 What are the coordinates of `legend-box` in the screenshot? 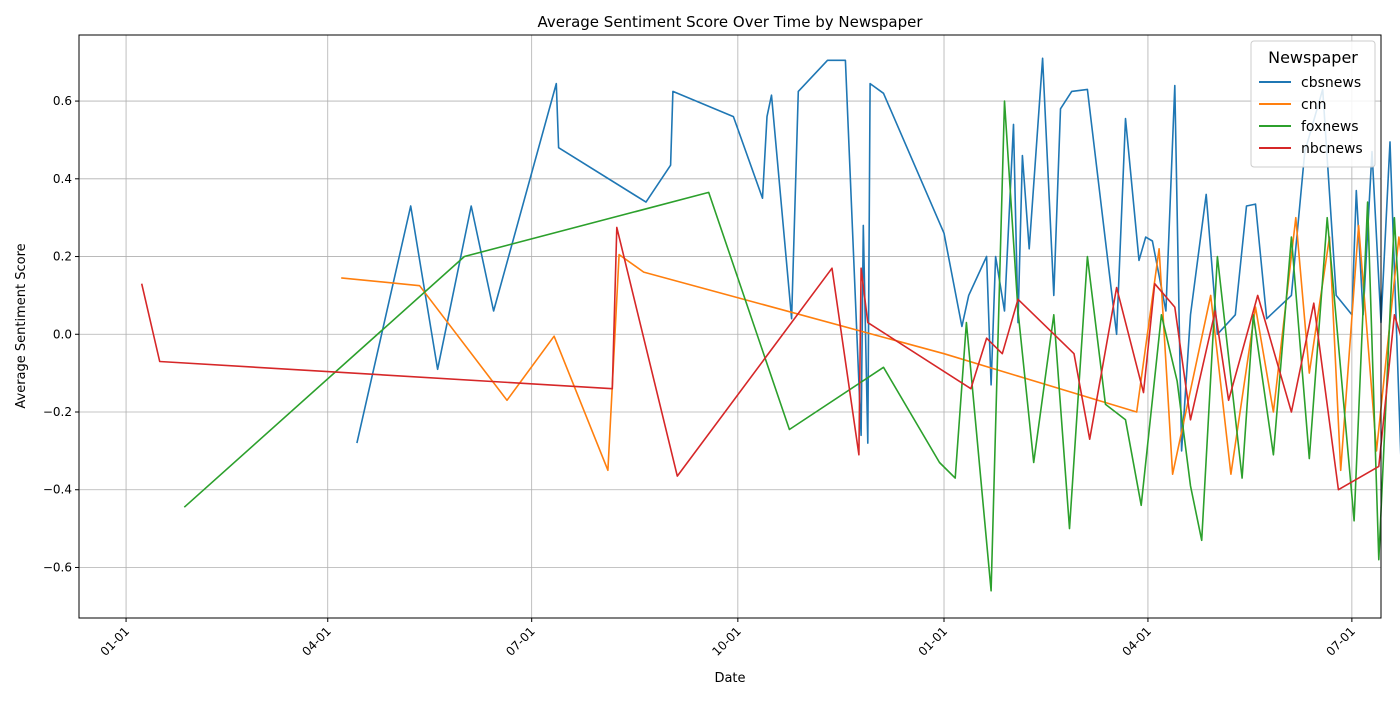 It's located at (1313, 104).